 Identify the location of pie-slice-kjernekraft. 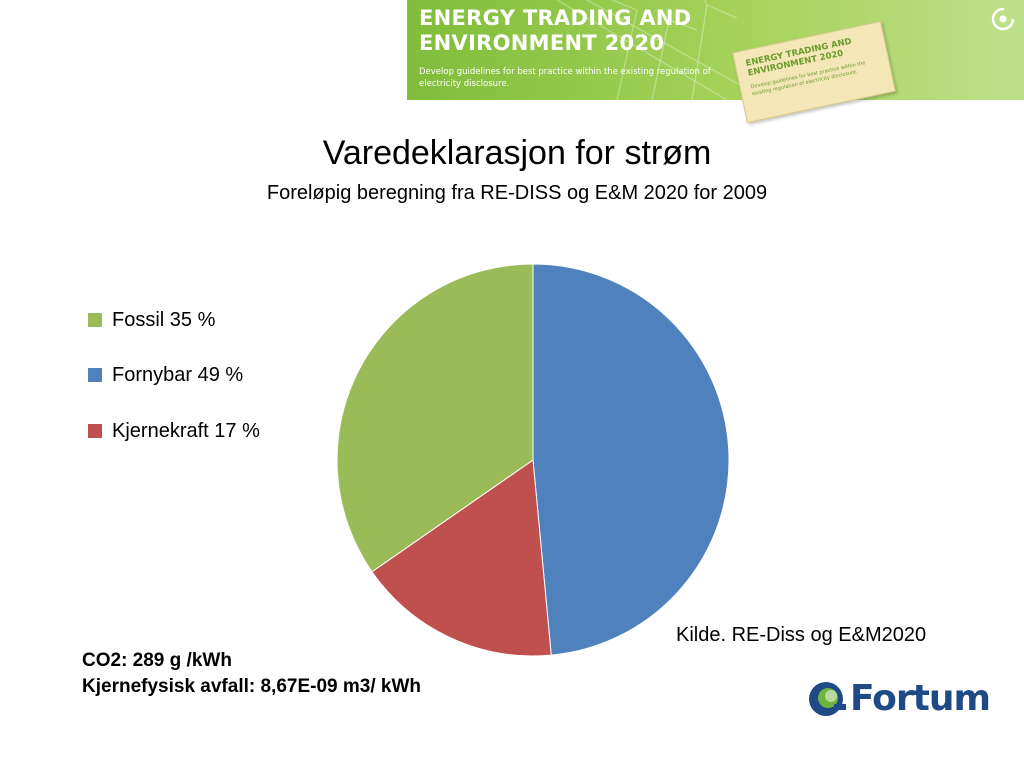
(461, 558).